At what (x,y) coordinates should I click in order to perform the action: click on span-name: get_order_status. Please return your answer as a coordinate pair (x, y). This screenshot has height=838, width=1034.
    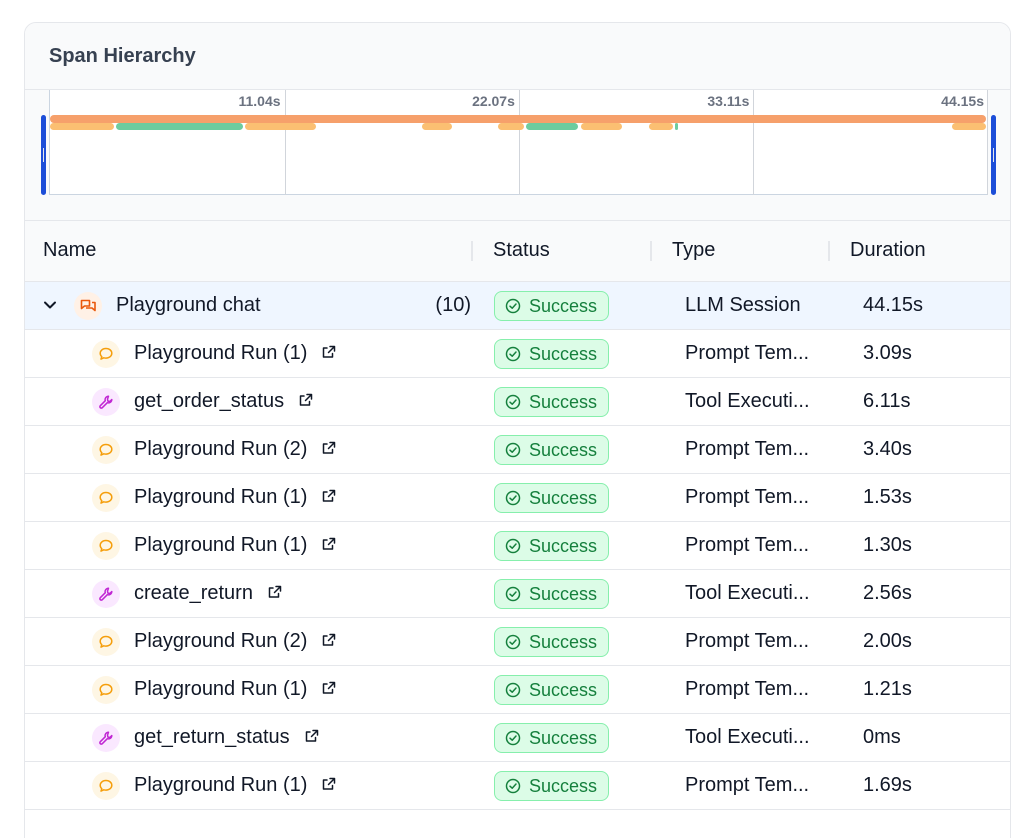
    Looking at the image, I should click on (224, 401).